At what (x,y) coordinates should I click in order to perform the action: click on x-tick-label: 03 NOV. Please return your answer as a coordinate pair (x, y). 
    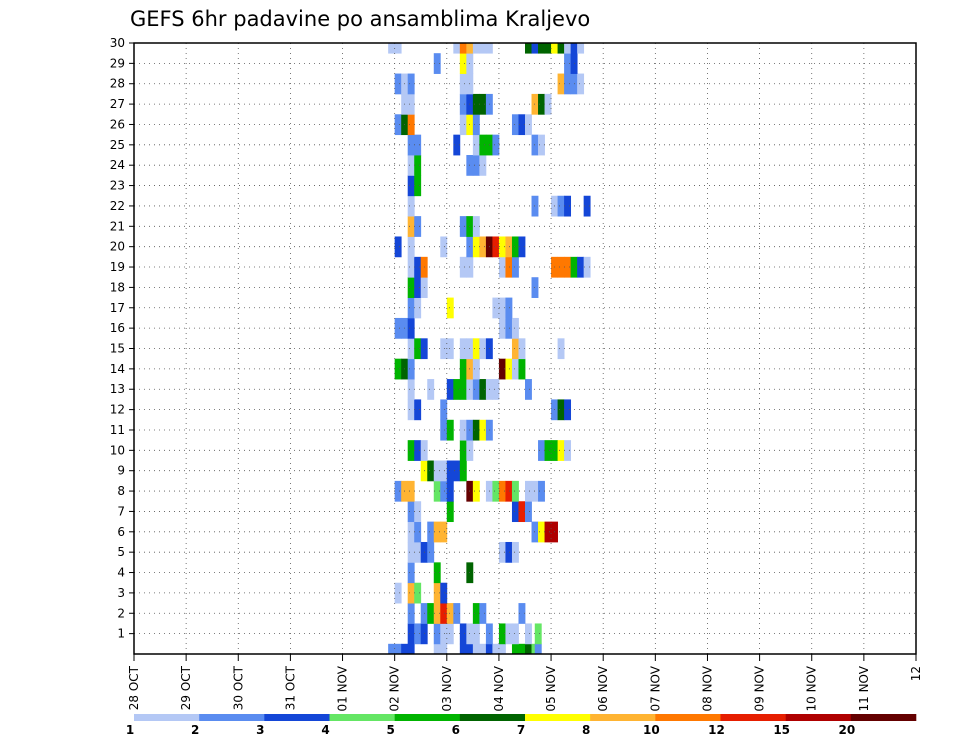
    Looking at the image, I should click on (447, 688).